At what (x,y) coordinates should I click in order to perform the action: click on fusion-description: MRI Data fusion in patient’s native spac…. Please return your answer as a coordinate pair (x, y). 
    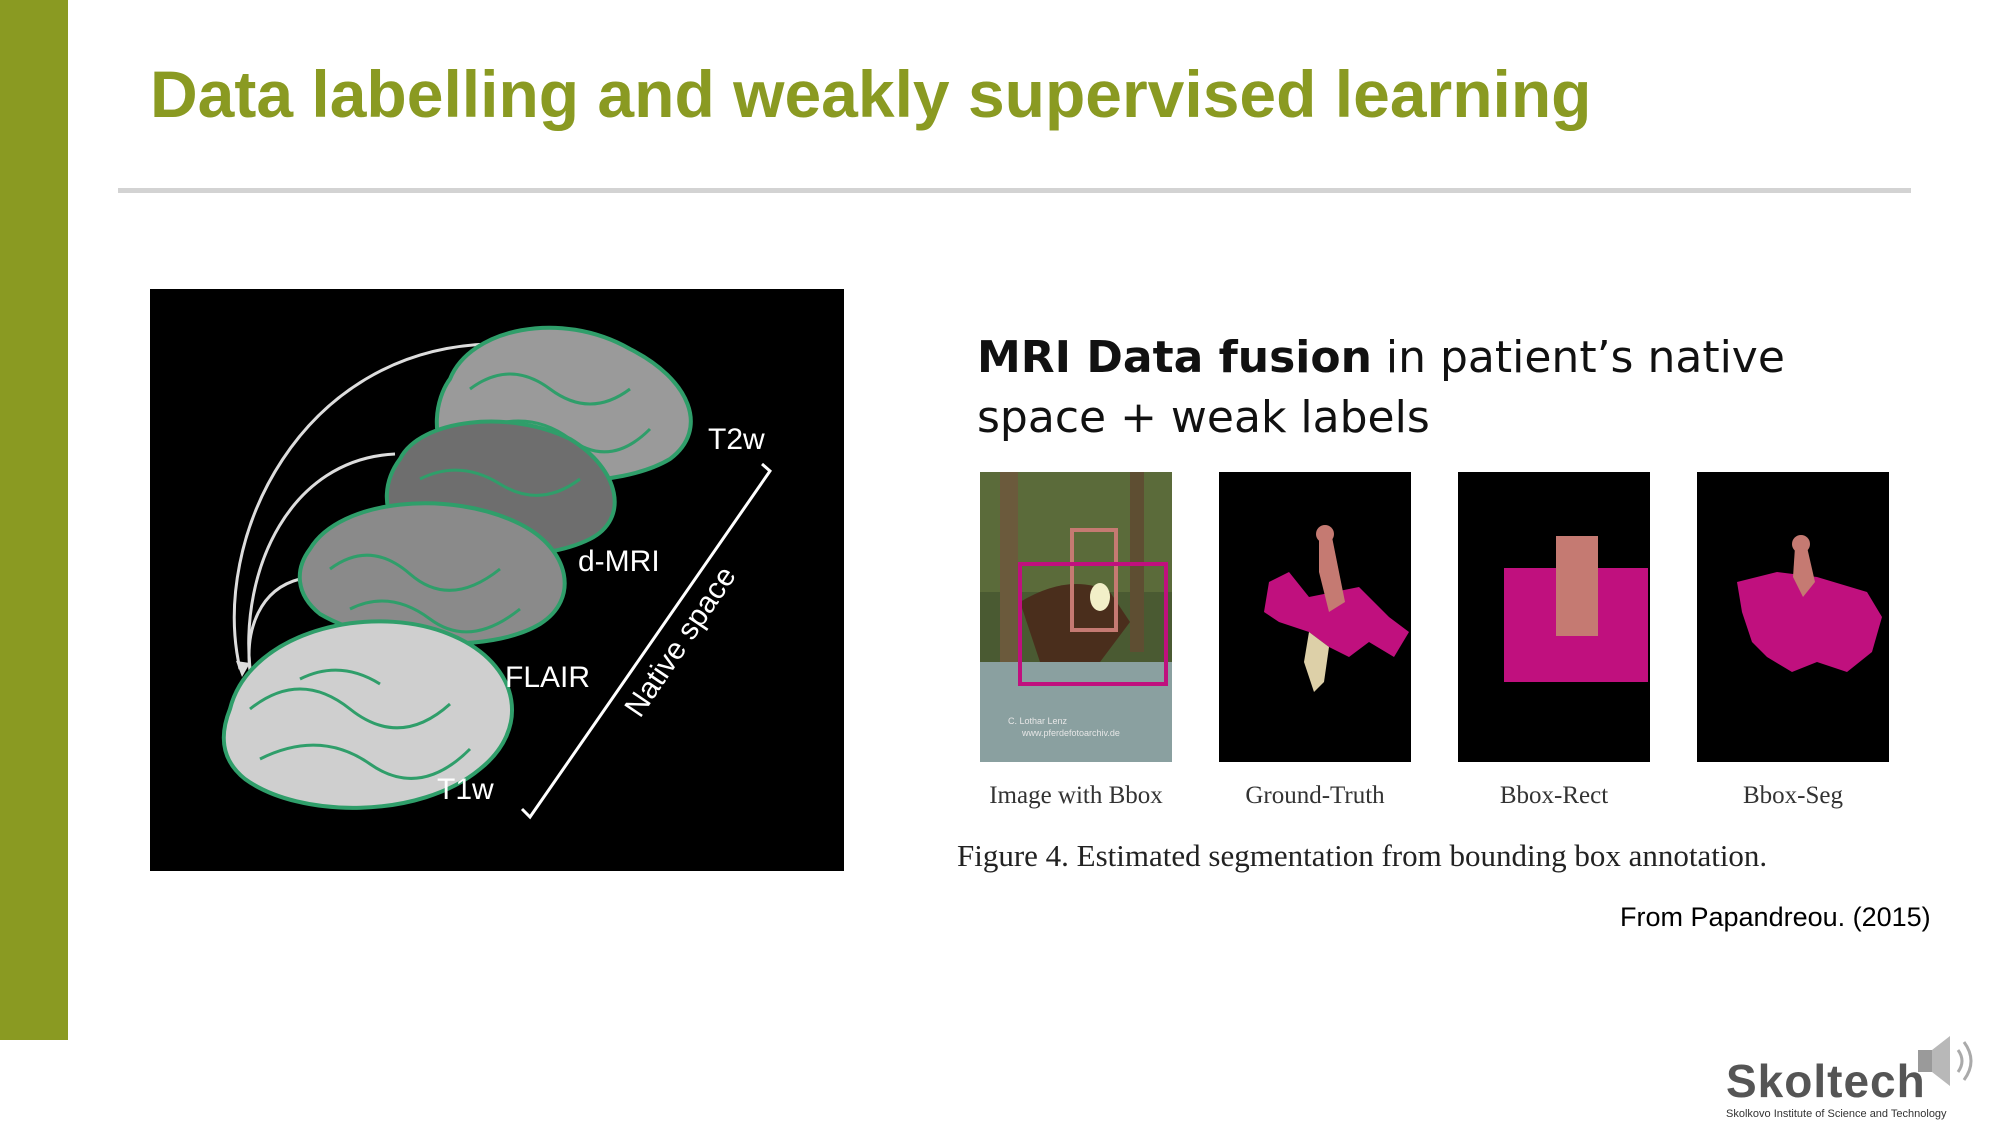
    Looking at the image, I should click on (1437, 388).